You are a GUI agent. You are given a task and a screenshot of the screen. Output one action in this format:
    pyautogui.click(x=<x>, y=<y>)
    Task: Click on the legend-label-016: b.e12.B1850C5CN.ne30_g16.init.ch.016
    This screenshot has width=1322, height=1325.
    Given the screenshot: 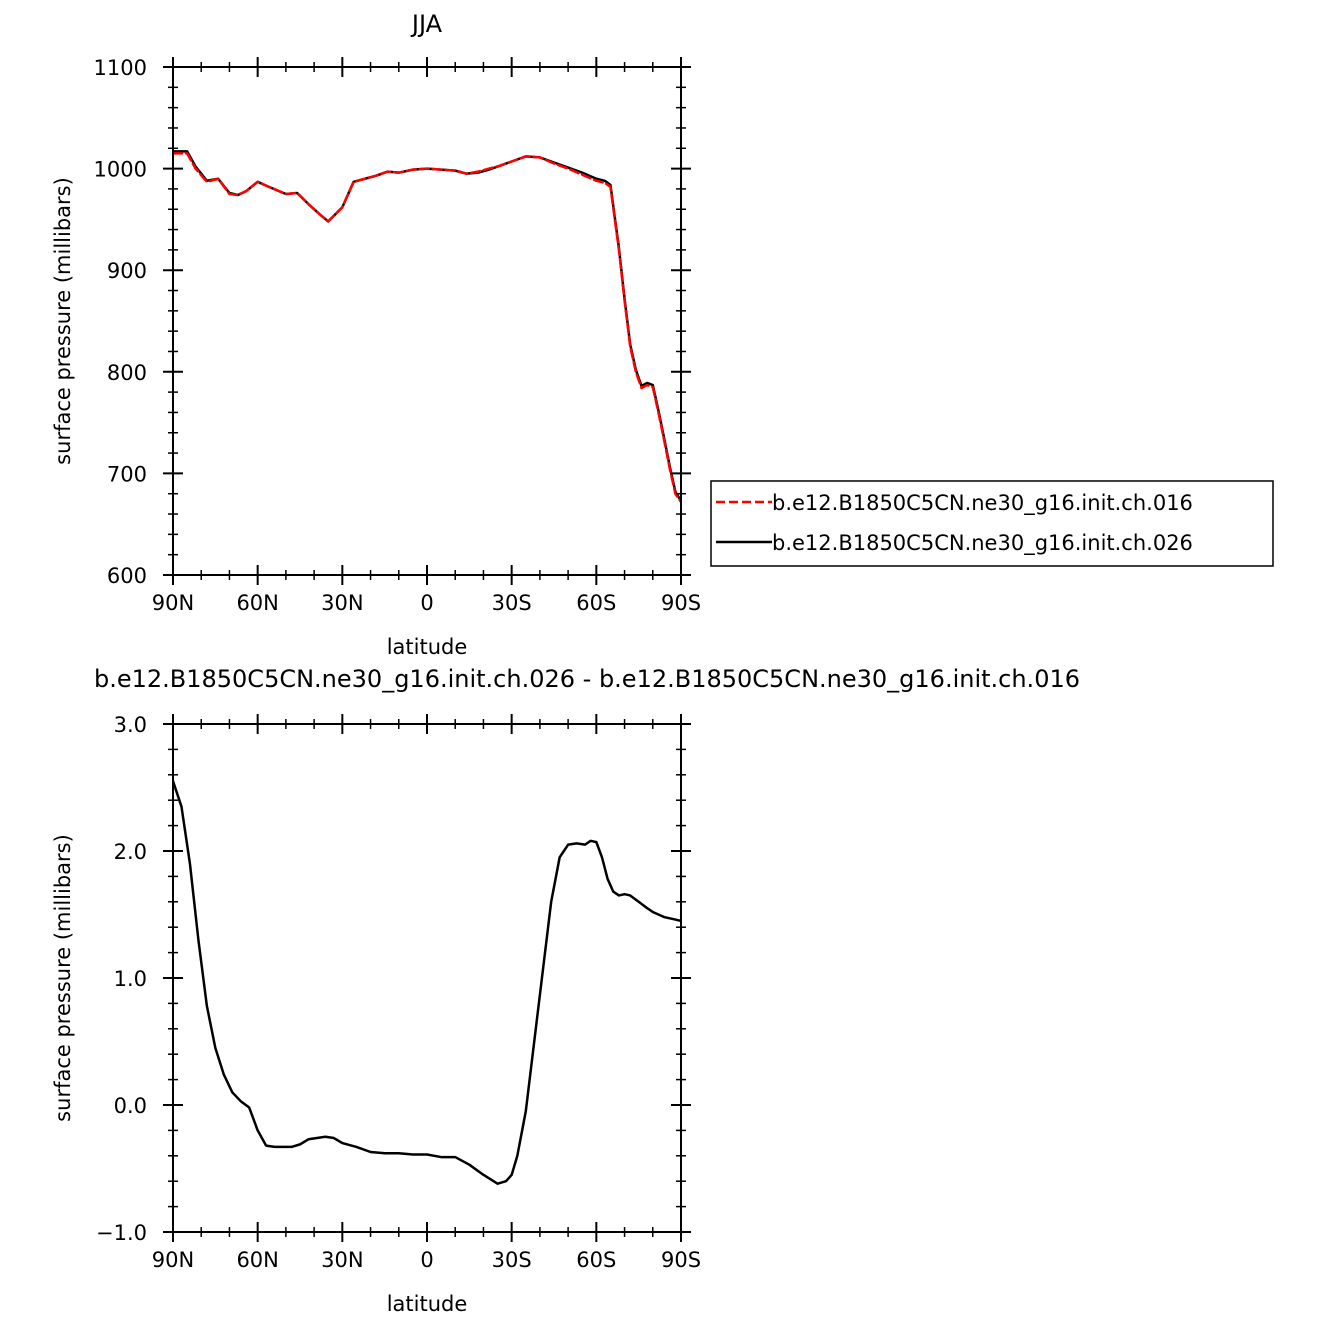 What is the action you would take?
    pyautogui.click(x=982, y=503)
    